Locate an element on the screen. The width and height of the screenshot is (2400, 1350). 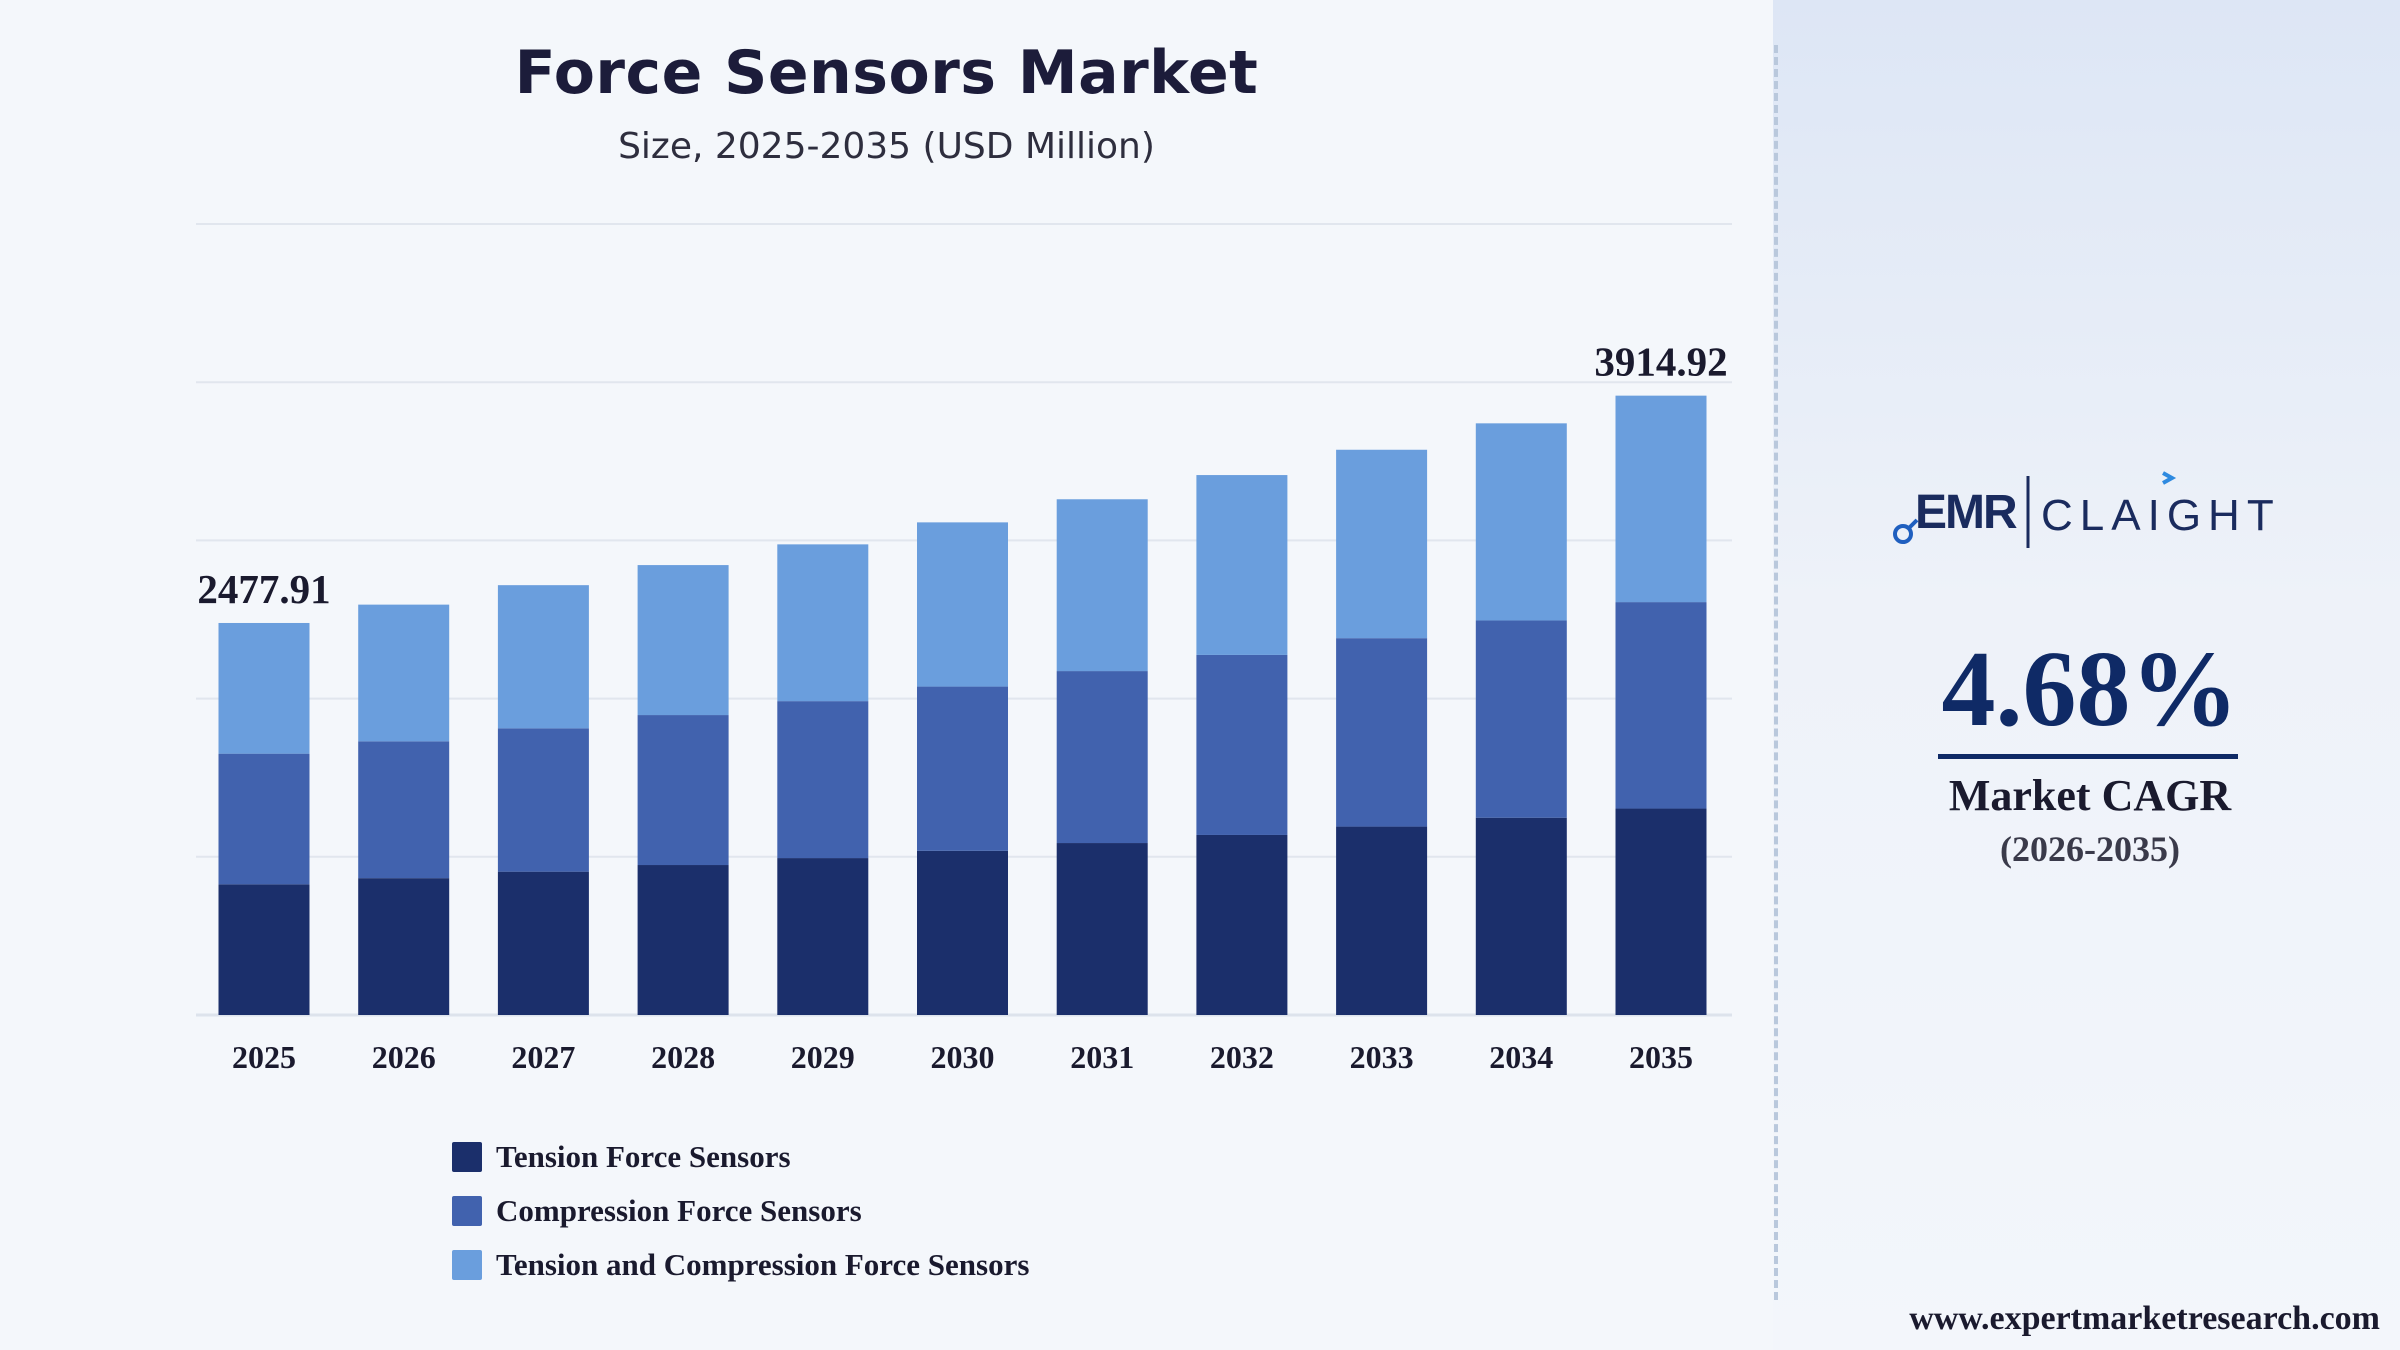
cagr-underline is located at coordinates (2088, 756).